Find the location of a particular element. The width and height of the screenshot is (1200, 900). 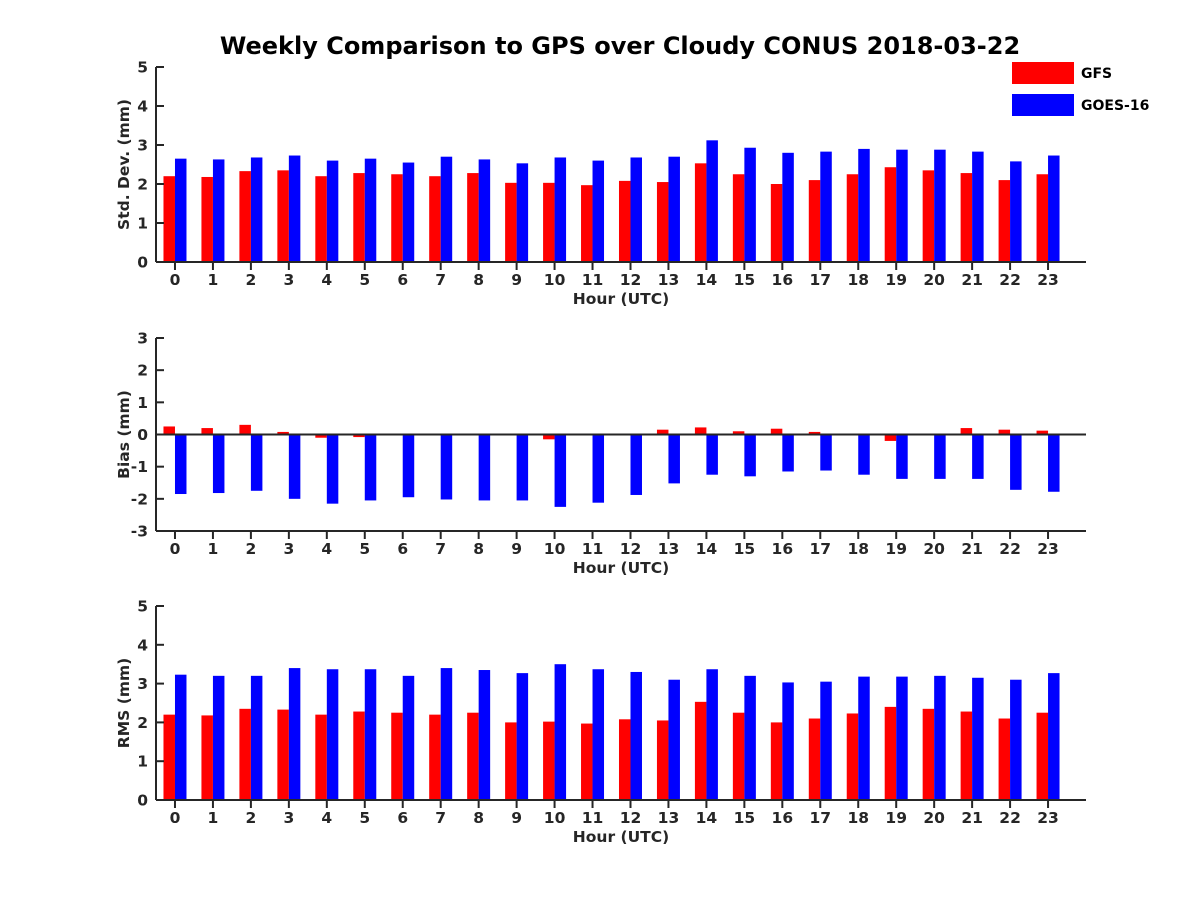

x-tick-label: 8 is located at coordinates (478, 280).